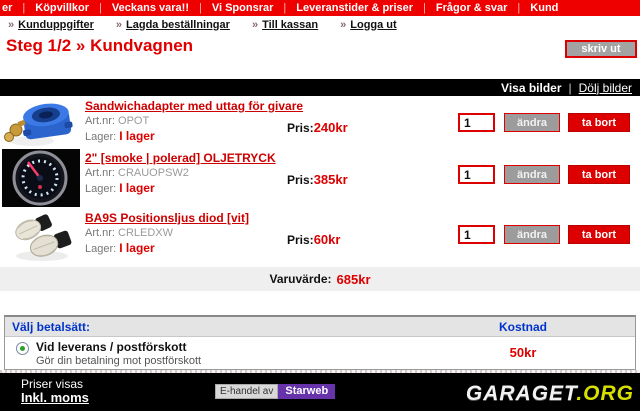 Image resolution: width=640 pixels, height=411 pixels. I want to click on print-button: skriv ut, so click(601, 49).